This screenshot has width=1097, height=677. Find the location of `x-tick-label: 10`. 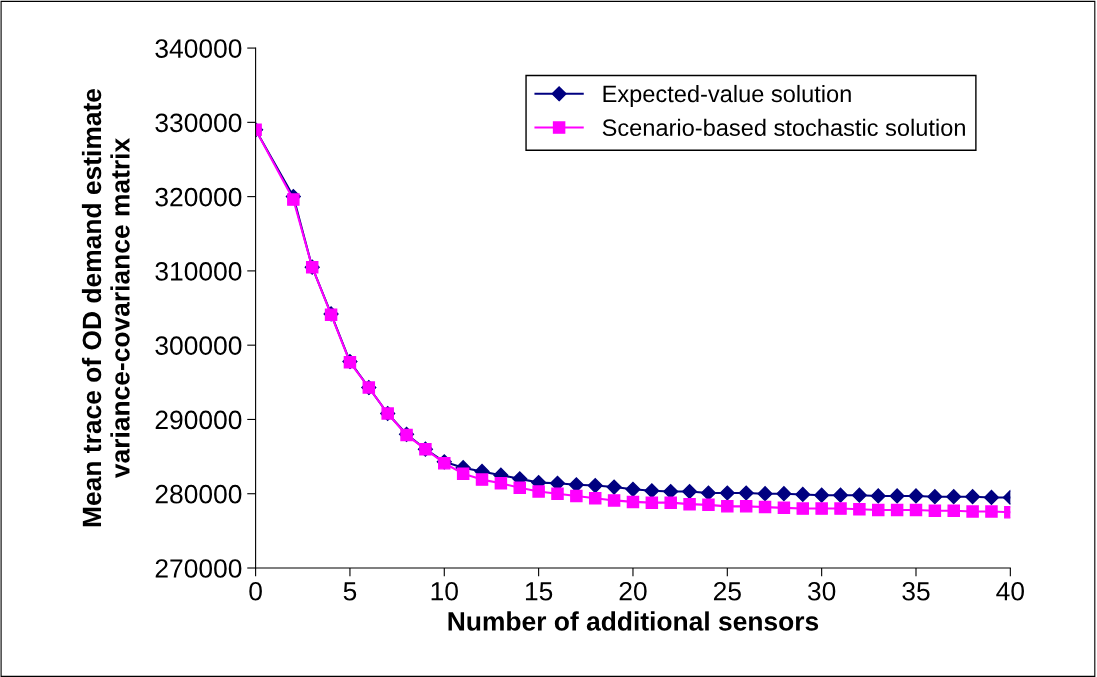

x-tick-label: 10 is located at coordinates (444, 591).